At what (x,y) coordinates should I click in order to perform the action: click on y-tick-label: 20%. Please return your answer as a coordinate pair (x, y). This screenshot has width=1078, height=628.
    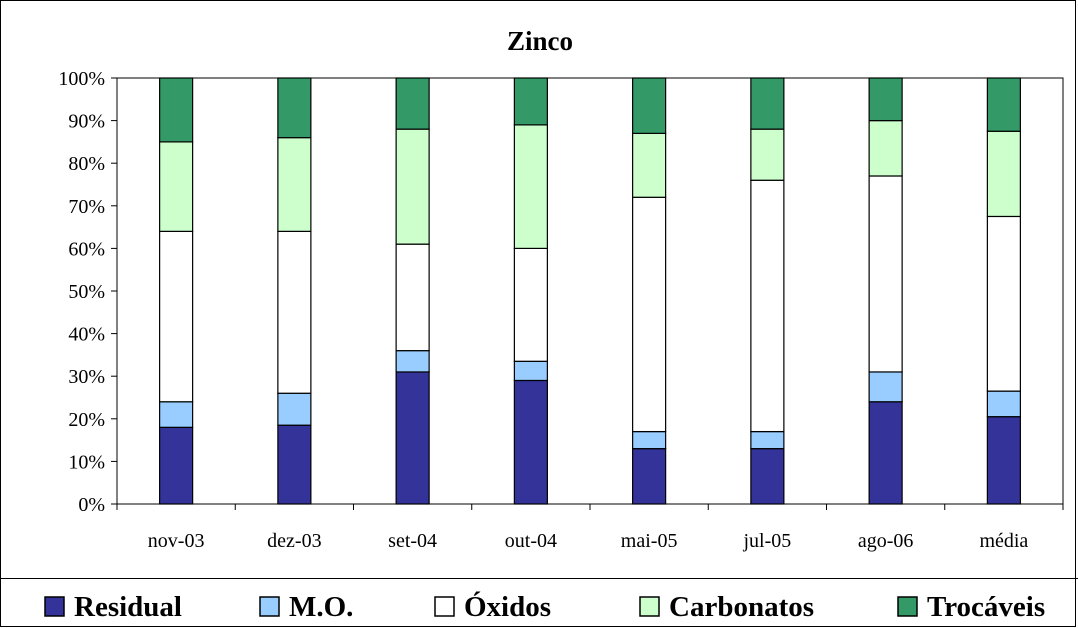
    Looking at the image, I should click on (86, 420).